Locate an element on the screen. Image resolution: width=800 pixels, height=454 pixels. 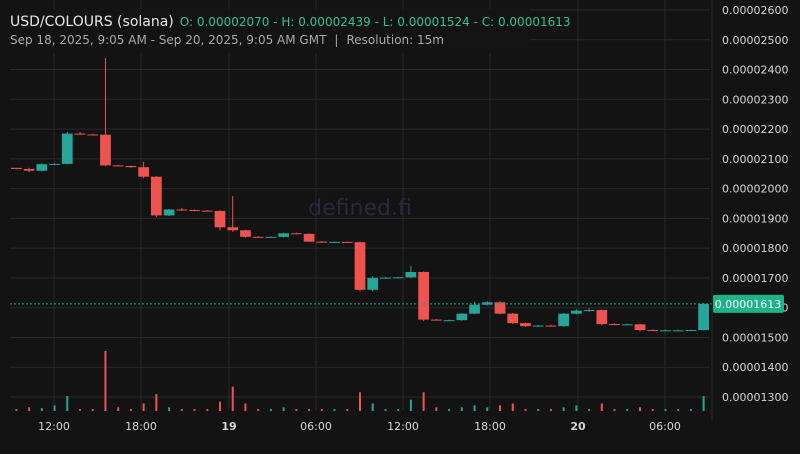
y-tick-label: 0.00001400 is located at coordinates (755, 367).